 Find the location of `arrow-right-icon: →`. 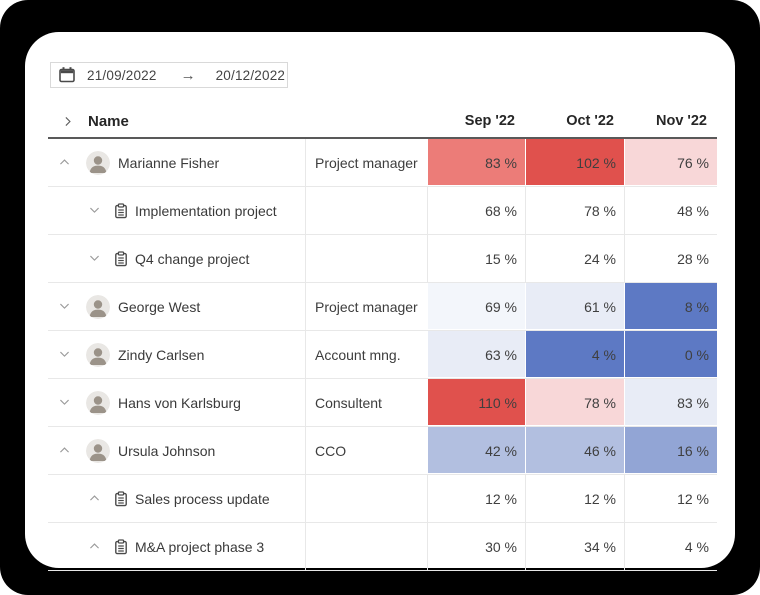

arrow-right-icon: → is located at coordinates (188, 75).